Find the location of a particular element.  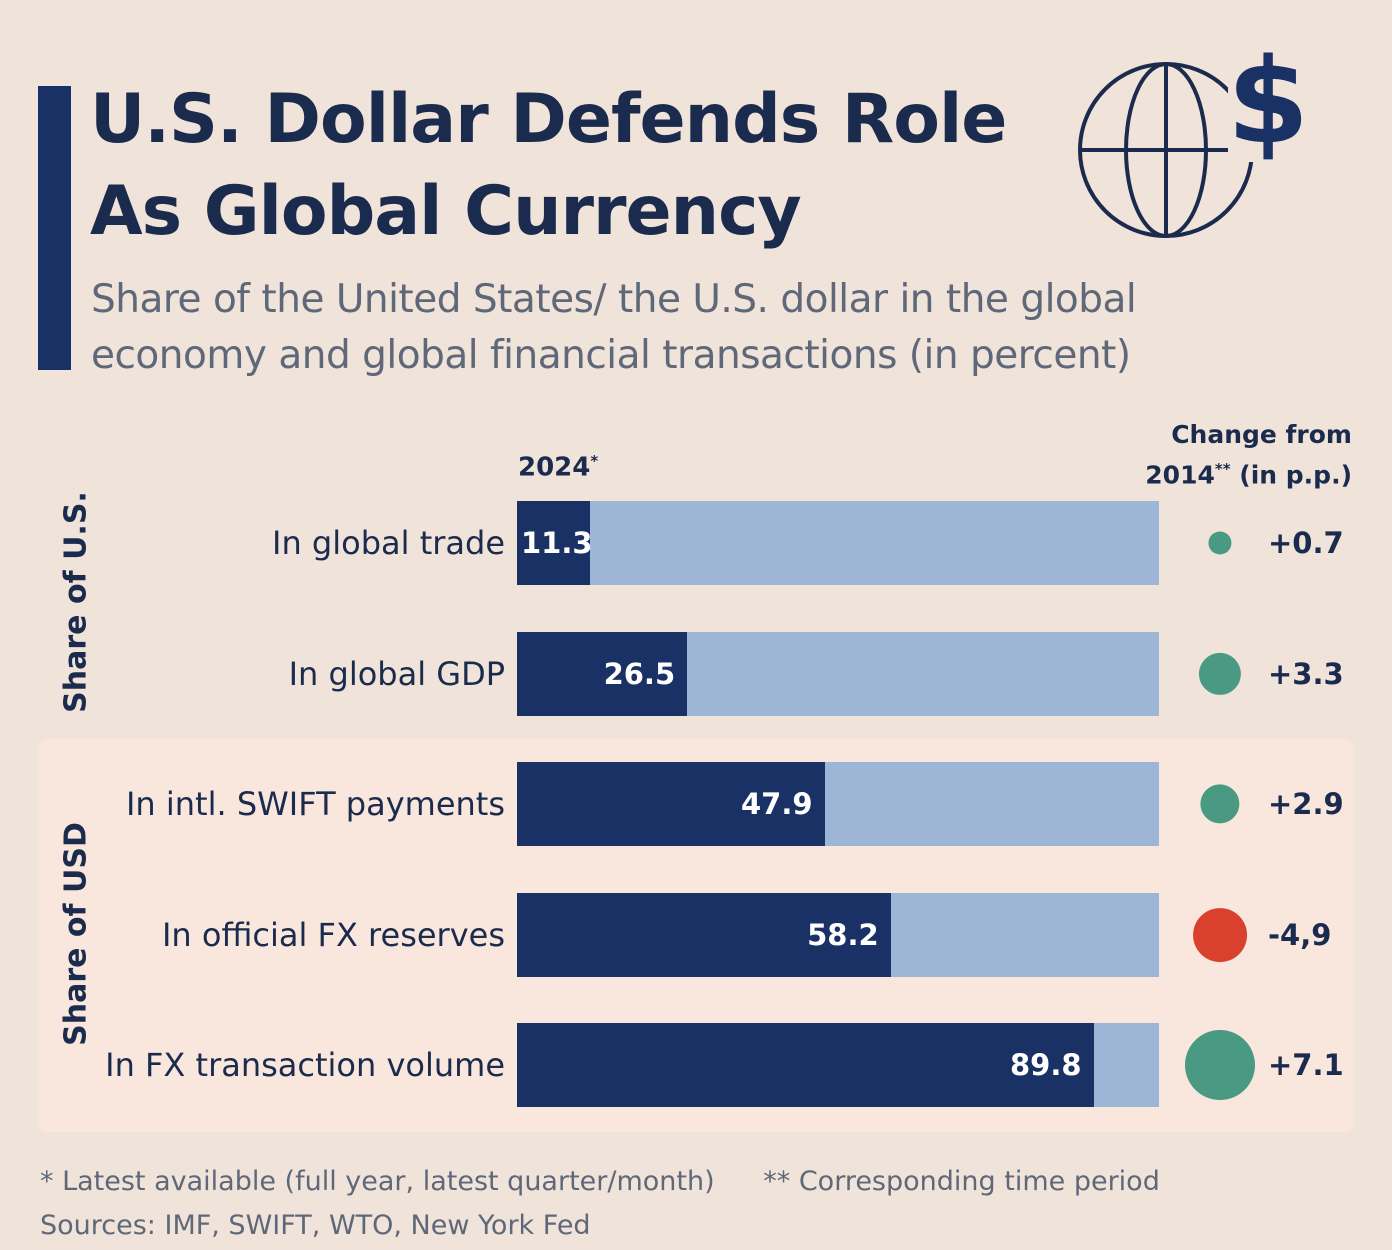

row-label: In FX transaction volume is located at coordinates (305, 1065).